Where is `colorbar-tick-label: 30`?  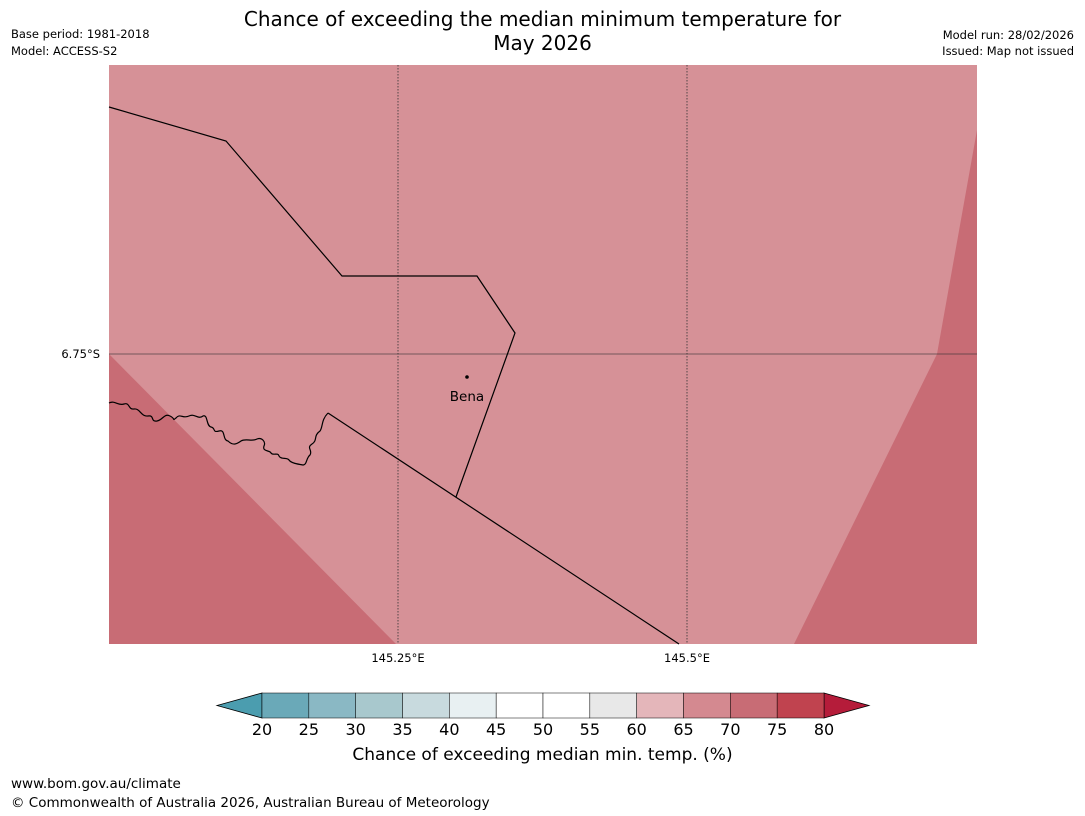 colorbar-tick-label: 30 is located at coordinates (355, 729).